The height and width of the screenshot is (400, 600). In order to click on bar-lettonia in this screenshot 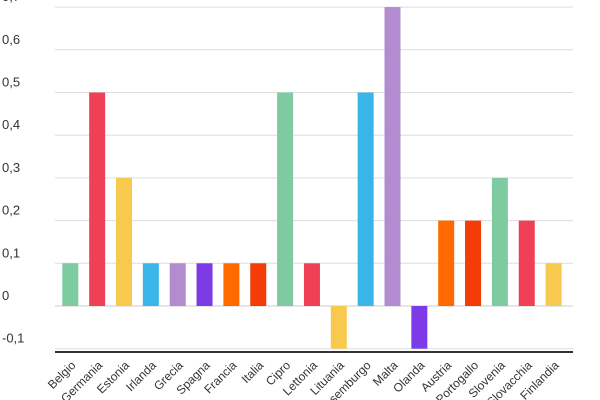, I will do `click(311, 284)`.